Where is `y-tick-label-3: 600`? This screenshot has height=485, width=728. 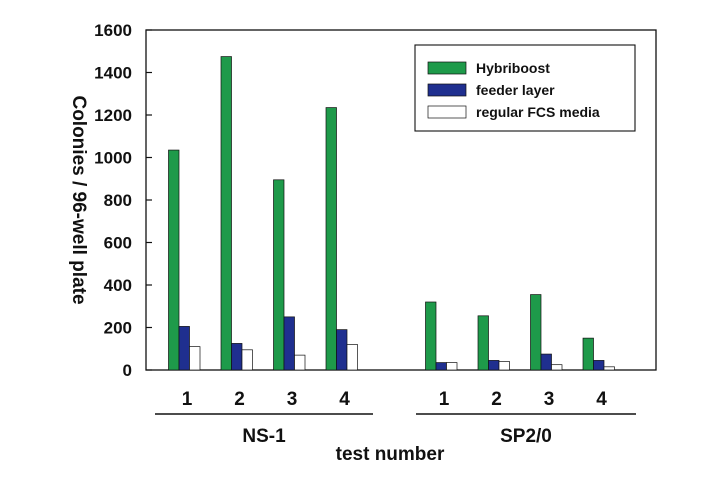
y-tick-label-3: 600 is located at coordinates (118, 243).